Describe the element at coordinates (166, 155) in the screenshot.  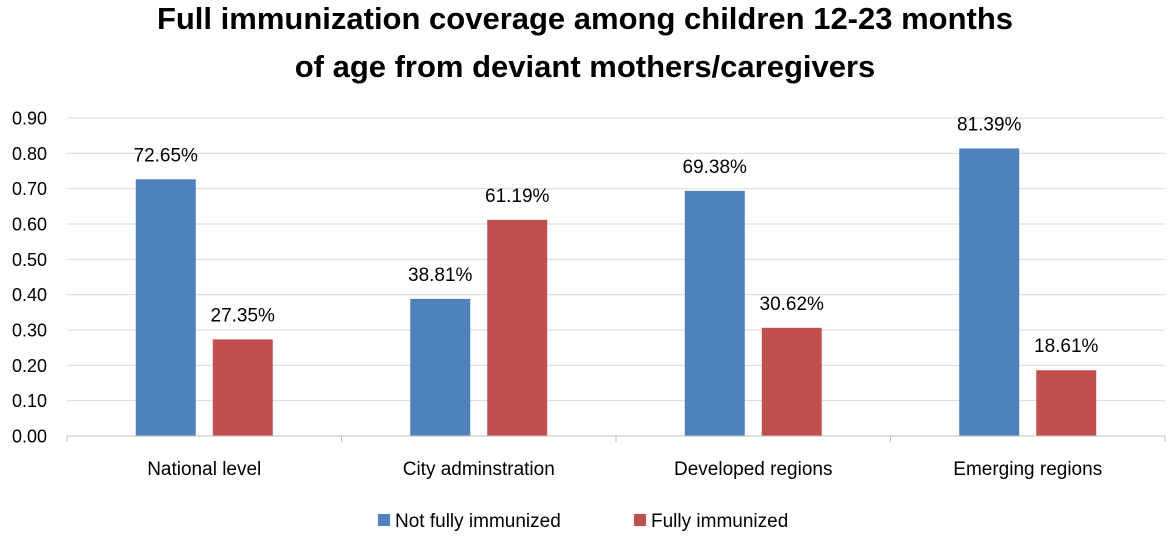
I see `data-label: 72.65%` at that location.